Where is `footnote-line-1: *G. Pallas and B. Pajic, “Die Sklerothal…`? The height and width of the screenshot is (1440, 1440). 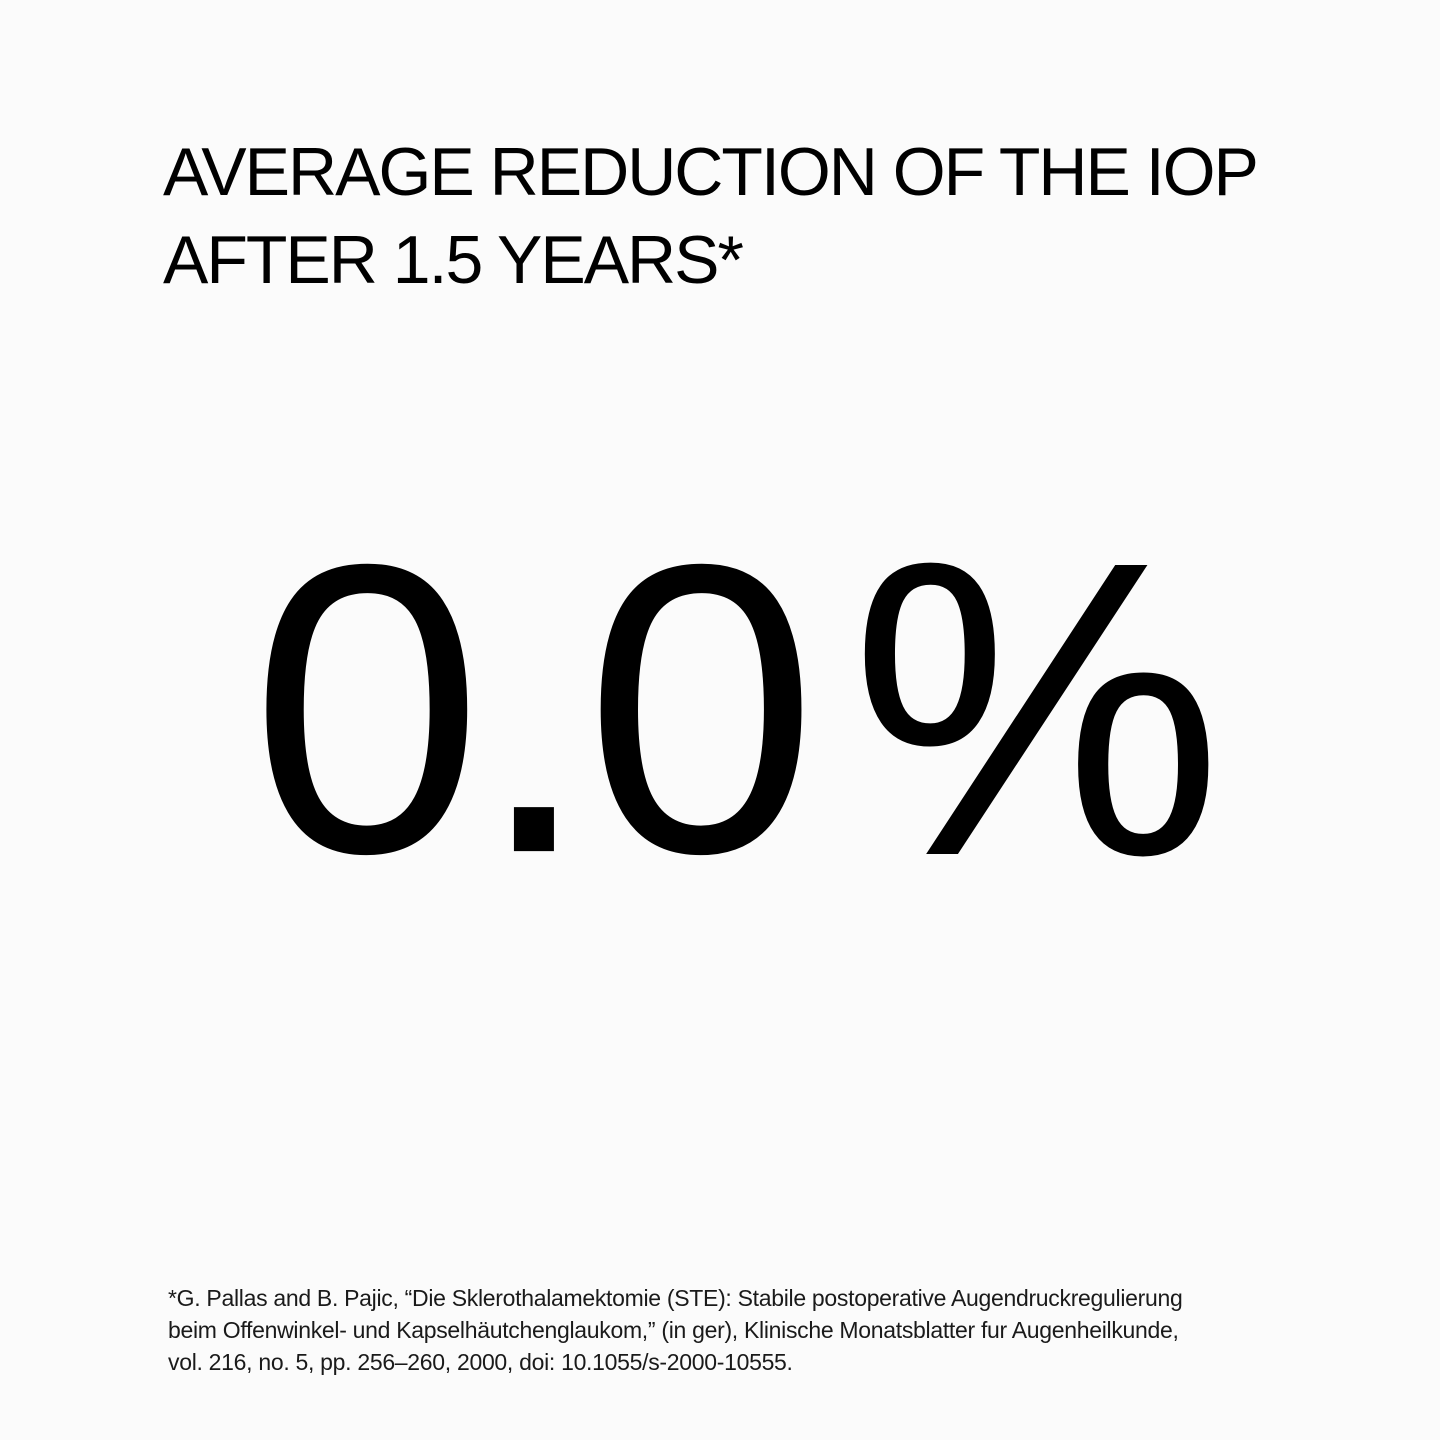
footnote-line-1: *G. Pallas and B. Pajic, “Die Sklerothal… is located at coordinates (675, 1298).